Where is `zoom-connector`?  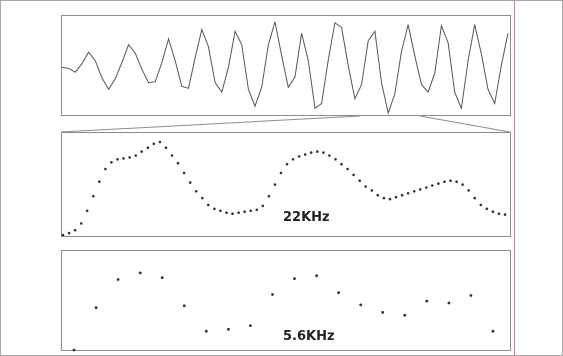 zoom-connector is located at coordinates (285, 124).